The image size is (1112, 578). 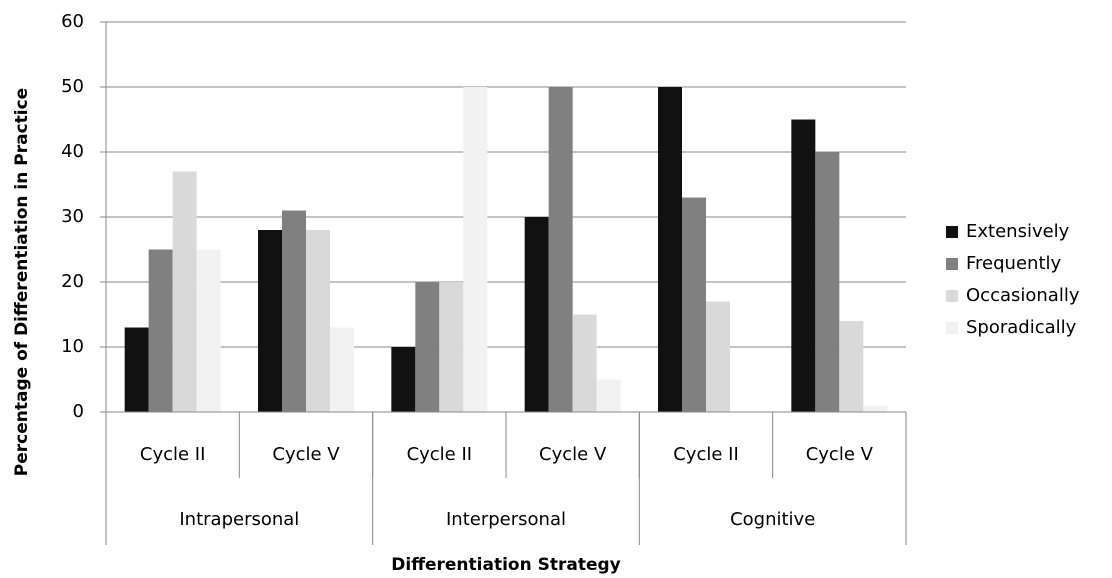 I want to click on y-tick-label: 0, so click(x=78, y=411).